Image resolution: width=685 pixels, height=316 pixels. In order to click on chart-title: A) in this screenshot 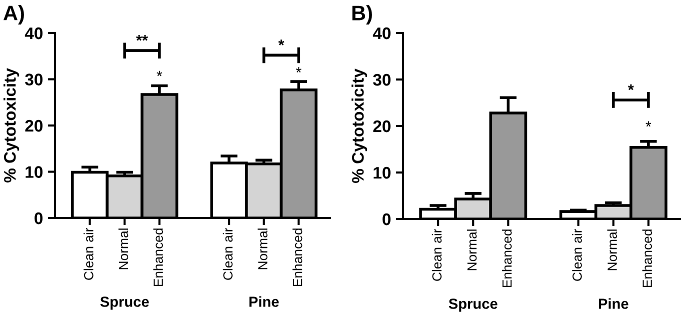, I will do `click(14, 14)`.